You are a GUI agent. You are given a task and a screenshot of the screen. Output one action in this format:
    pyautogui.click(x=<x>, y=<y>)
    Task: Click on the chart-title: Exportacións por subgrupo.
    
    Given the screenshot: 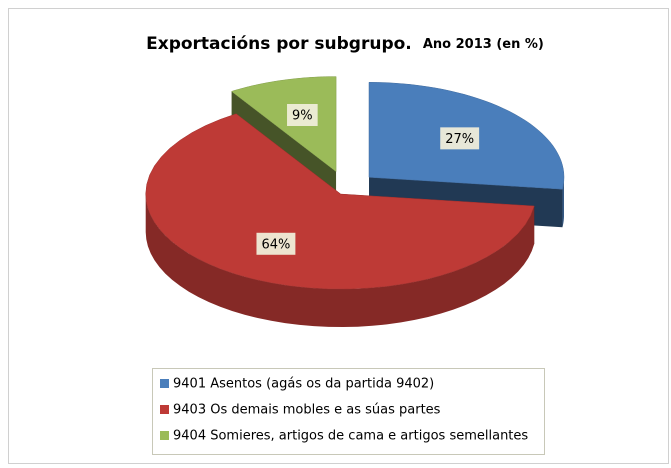 What is the action you would take?
    pyautogui.click(x=279, y=44)
    